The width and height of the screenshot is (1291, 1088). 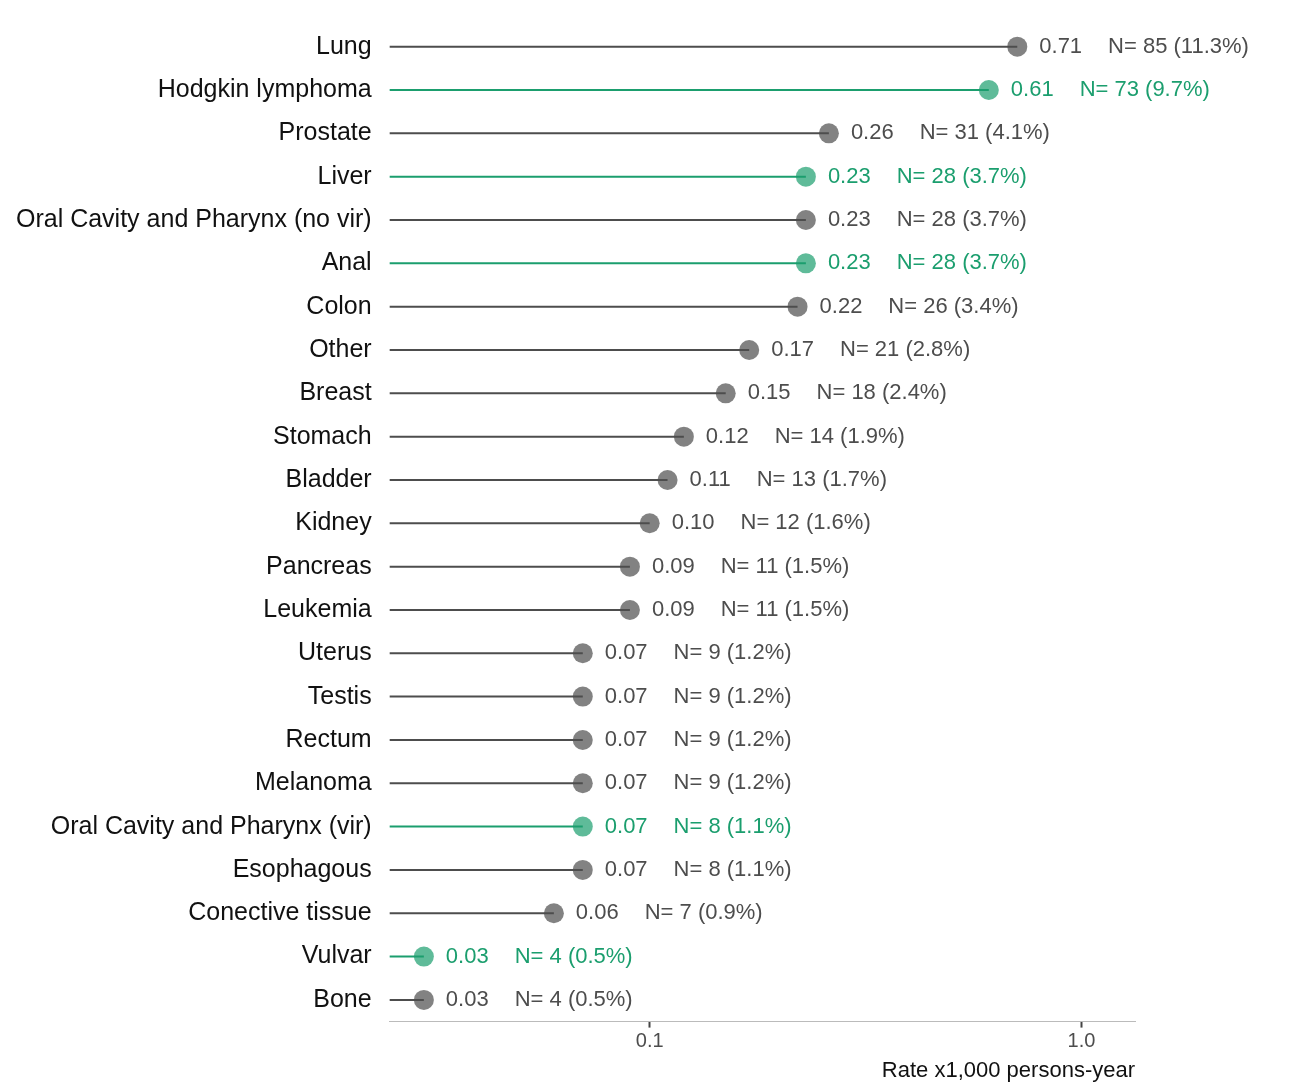 I want to click on data-label: 0.11 N= 13 (1.7%), so click(x=788, y=479).